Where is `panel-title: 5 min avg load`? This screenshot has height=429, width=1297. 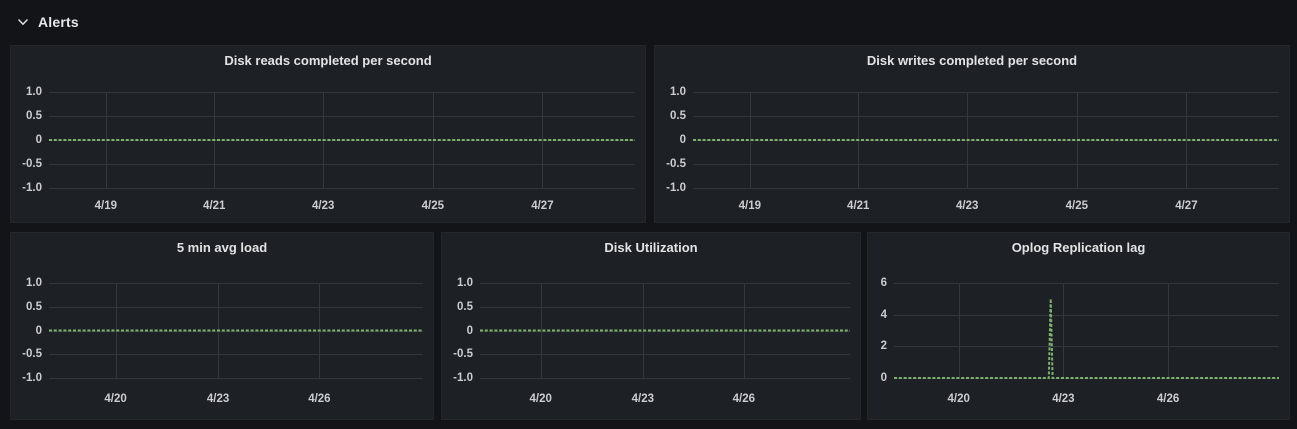 panel-title: 5 min avg load is located at coordinates (222, 247).